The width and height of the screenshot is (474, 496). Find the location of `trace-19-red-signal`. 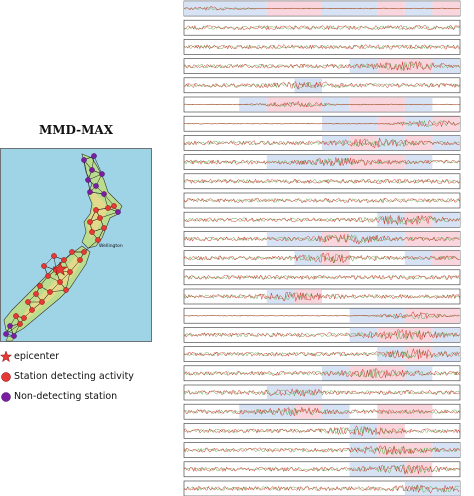

trace-19-red-signal is located at coordinates (321, 373).